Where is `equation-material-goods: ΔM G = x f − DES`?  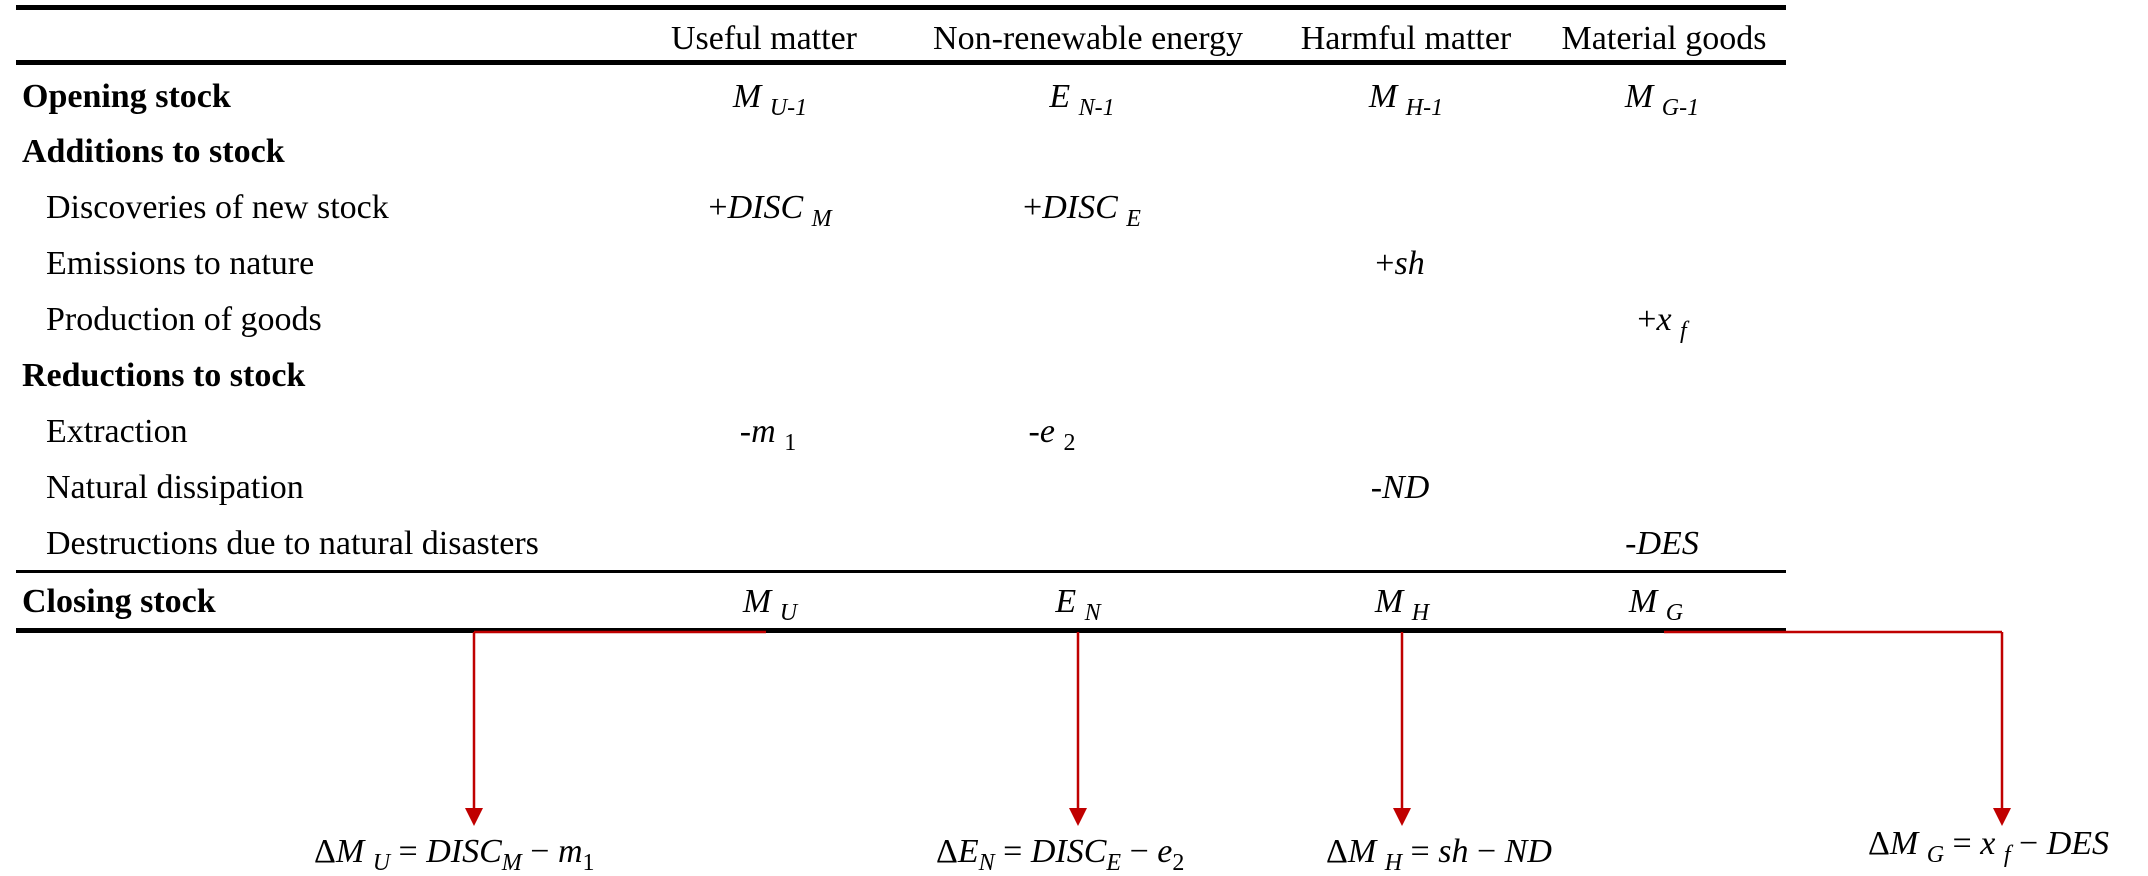 equation-material-goods: ΔM G = x f − DES is located at coordinates (1989, 846).